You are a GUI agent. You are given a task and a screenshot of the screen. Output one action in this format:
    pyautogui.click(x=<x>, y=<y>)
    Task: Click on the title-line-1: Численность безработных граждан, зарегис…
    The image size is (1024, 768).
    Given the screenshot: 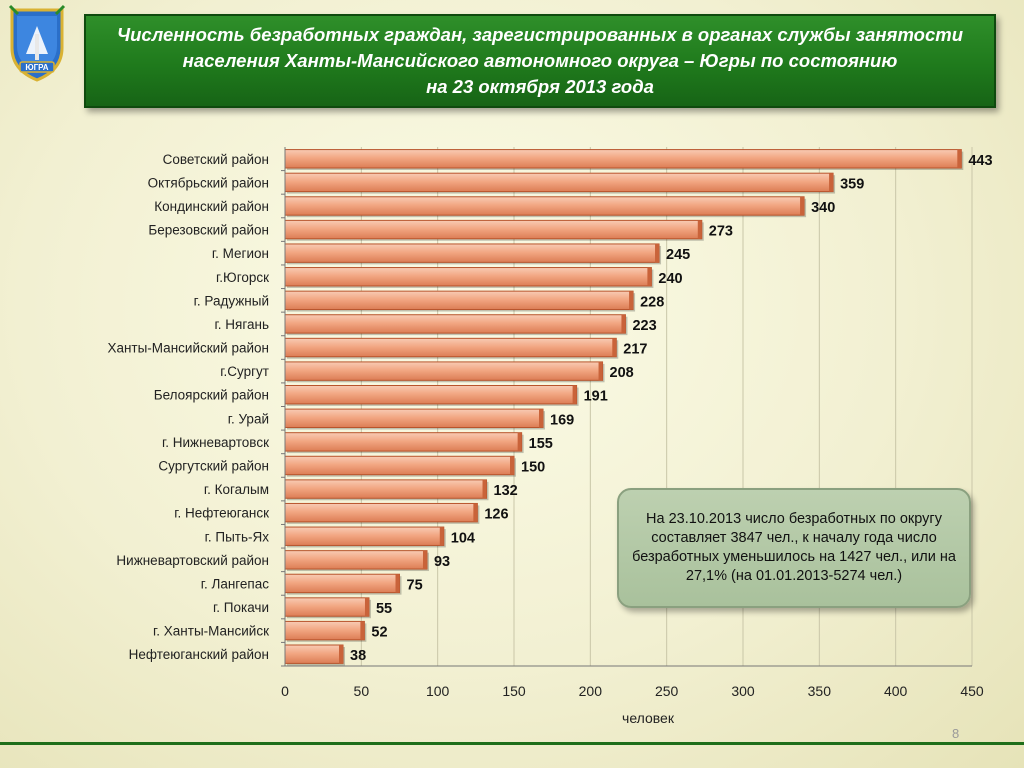 What is the action you would take?
    pyautogui.click(x=540, y=34)
    